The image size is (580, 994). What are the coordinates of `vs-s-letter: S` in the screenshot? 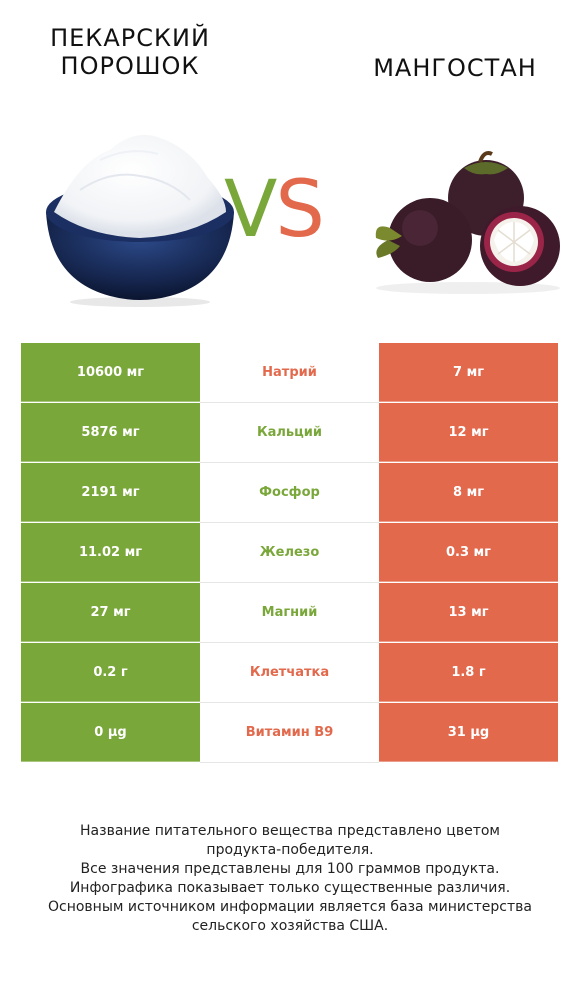 It's located at (299, 210).